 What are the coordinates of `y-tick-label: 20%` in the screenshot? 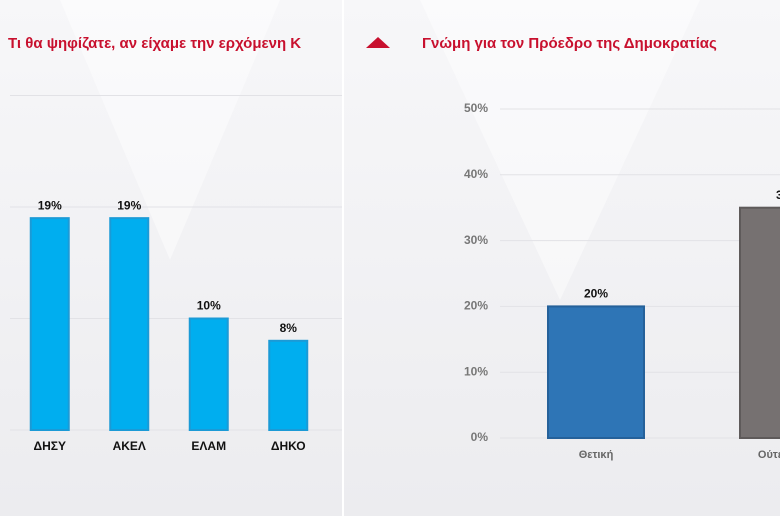 It's located at (476, 306).